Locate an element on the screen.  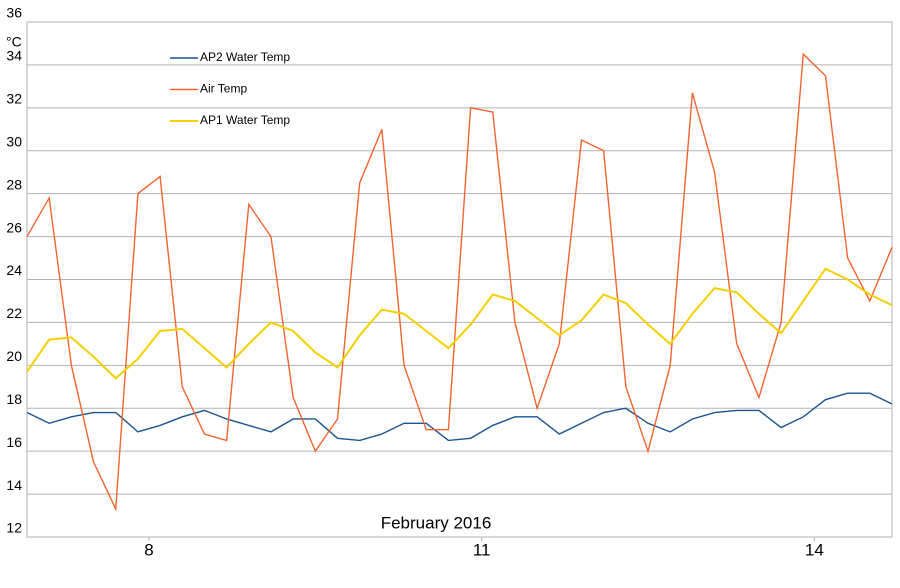
x-tick-label: 11 is located at coordinates (482, 549).